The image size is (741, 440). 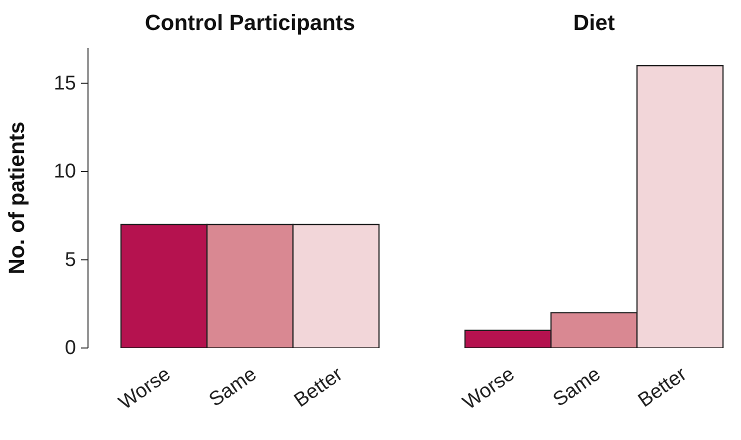 I want to click on text: Control Participants, so click(x=250, y=23).